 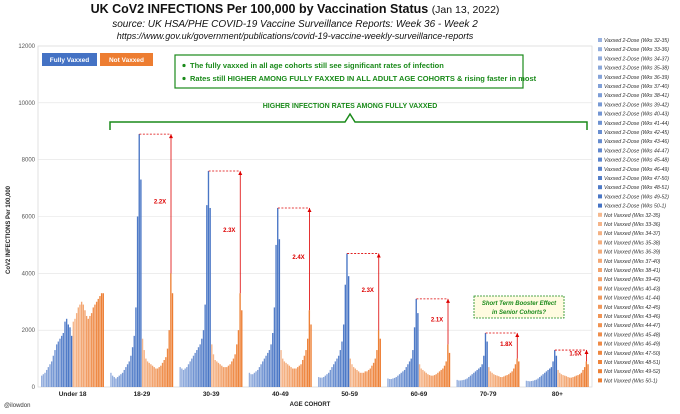 What do you see at coordinates (636, 124) in the screenshot?
I see `legend-label-0-9: Vaxxed 2-Dose (Wks 41-44)` at bounding box center [636, 124].